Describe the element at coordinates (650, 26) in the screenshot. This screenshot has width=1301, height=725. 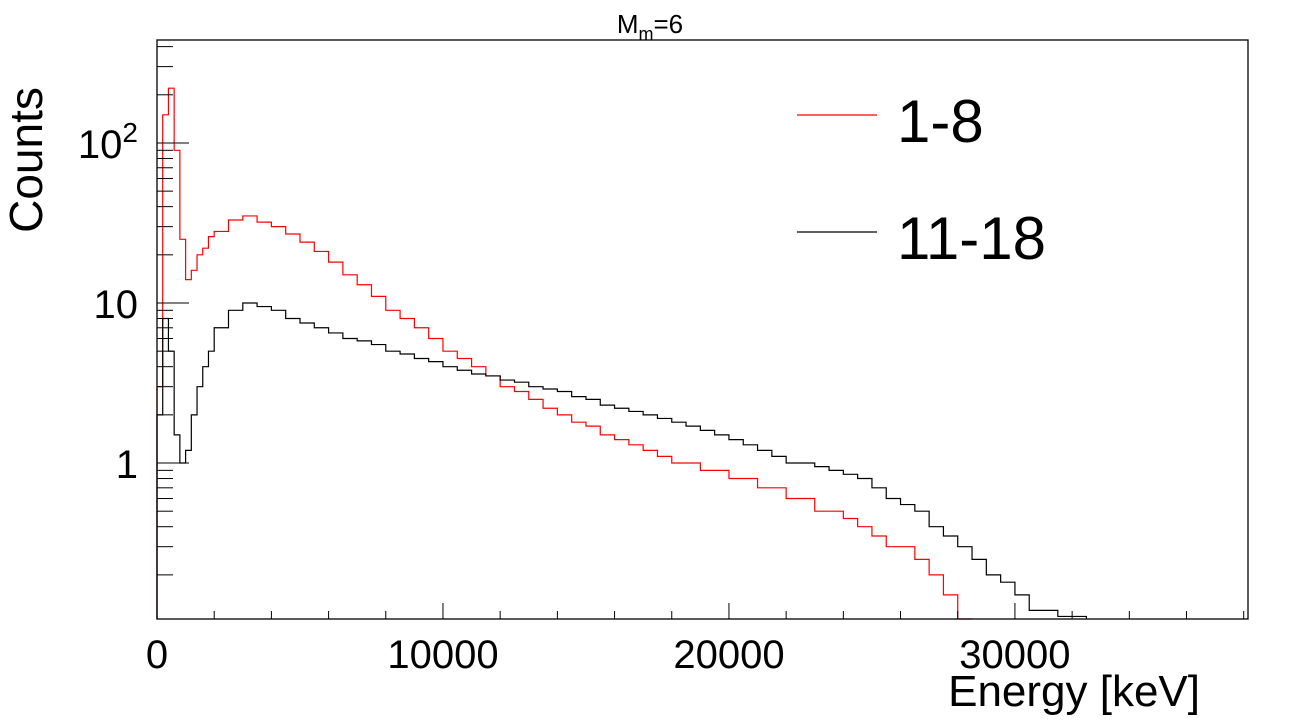
I see `chart-title: Mm=6` at that location.